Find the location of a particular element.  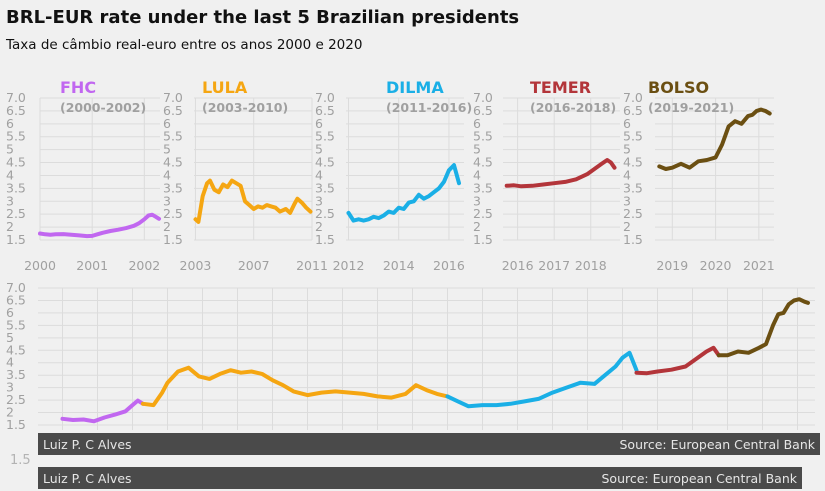

series-line-lula is located at coordinates (295, 386).